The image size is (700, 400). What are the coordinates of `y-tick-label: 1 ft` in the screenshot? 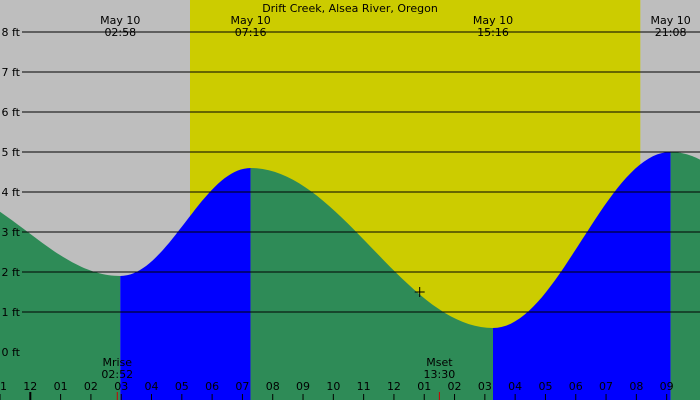 It's located at (11, 312).